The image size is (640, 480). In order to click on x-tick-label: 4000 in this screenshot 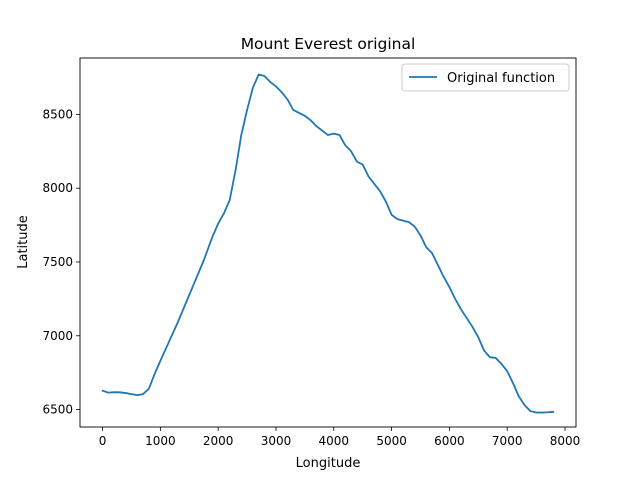, I will do `click(334, 441)`.